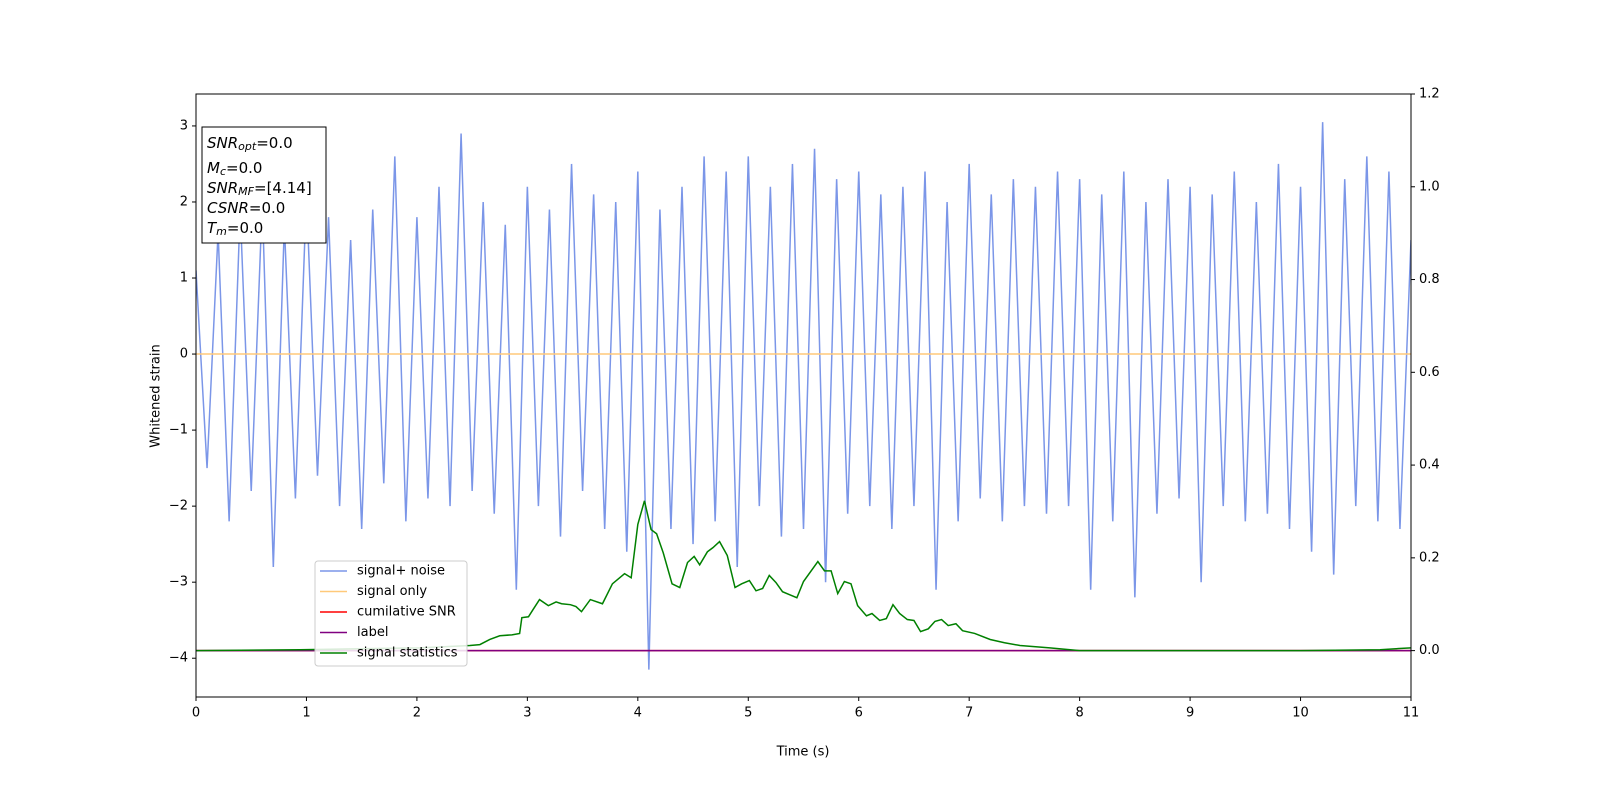 Image resolution: width=1600 pixels, height=804 pixels. What do you see at coordinates (178, 506) in the screenshot?
I see `y-tick-label: −2` at bounding box center [178, 506].